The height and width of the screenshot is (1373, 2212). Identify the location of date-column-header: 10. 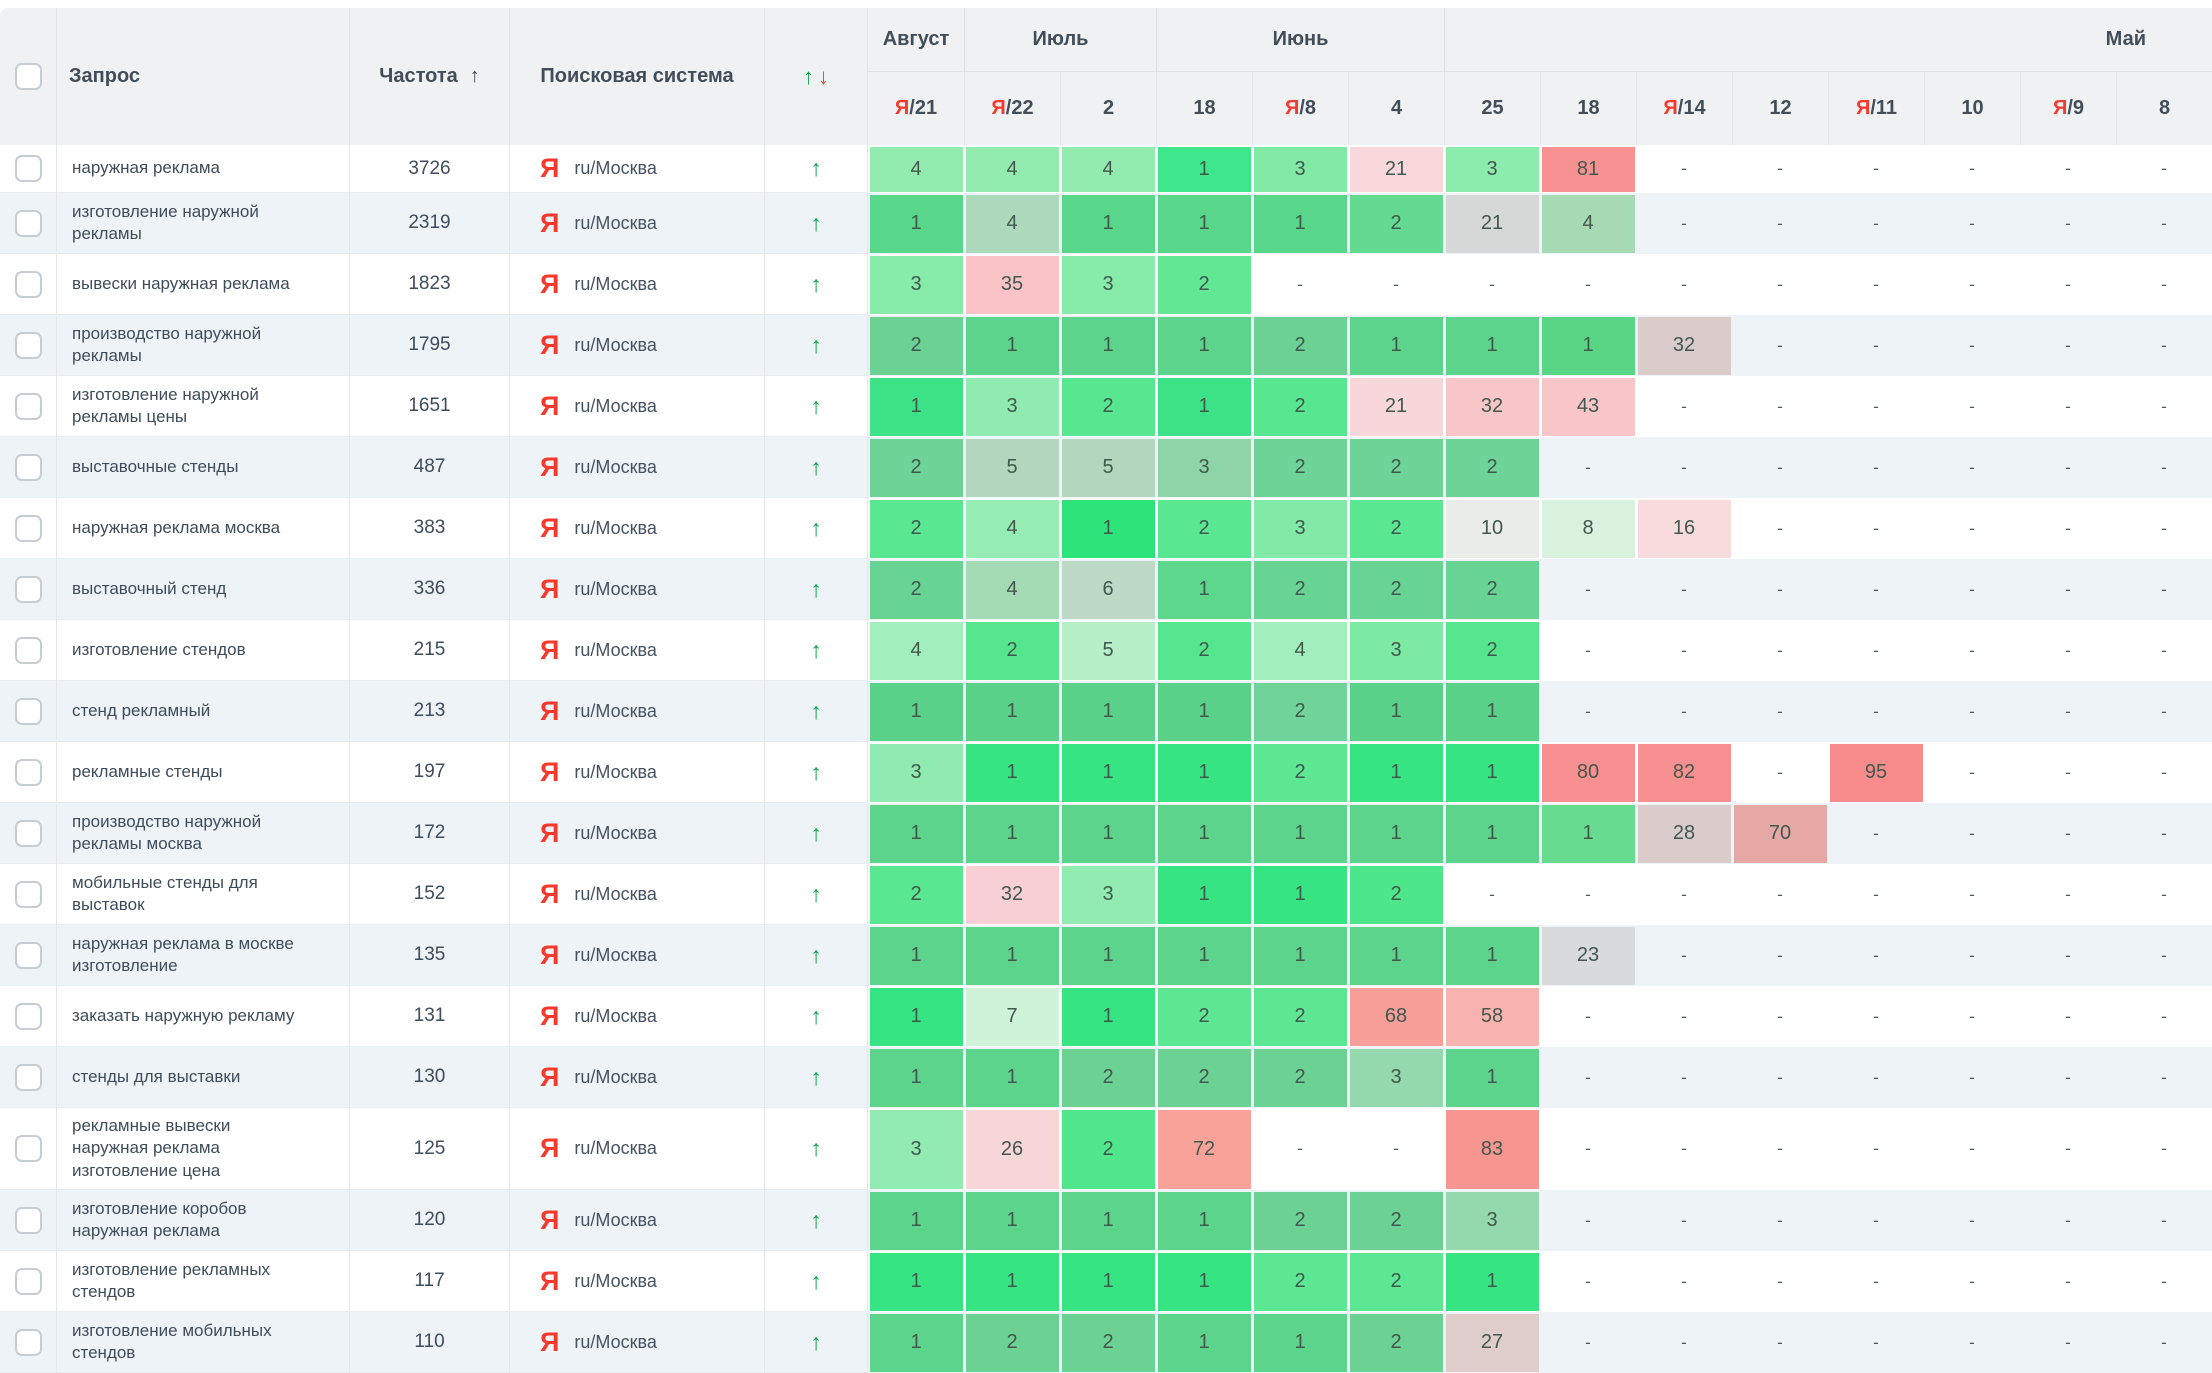
(1972, 108).